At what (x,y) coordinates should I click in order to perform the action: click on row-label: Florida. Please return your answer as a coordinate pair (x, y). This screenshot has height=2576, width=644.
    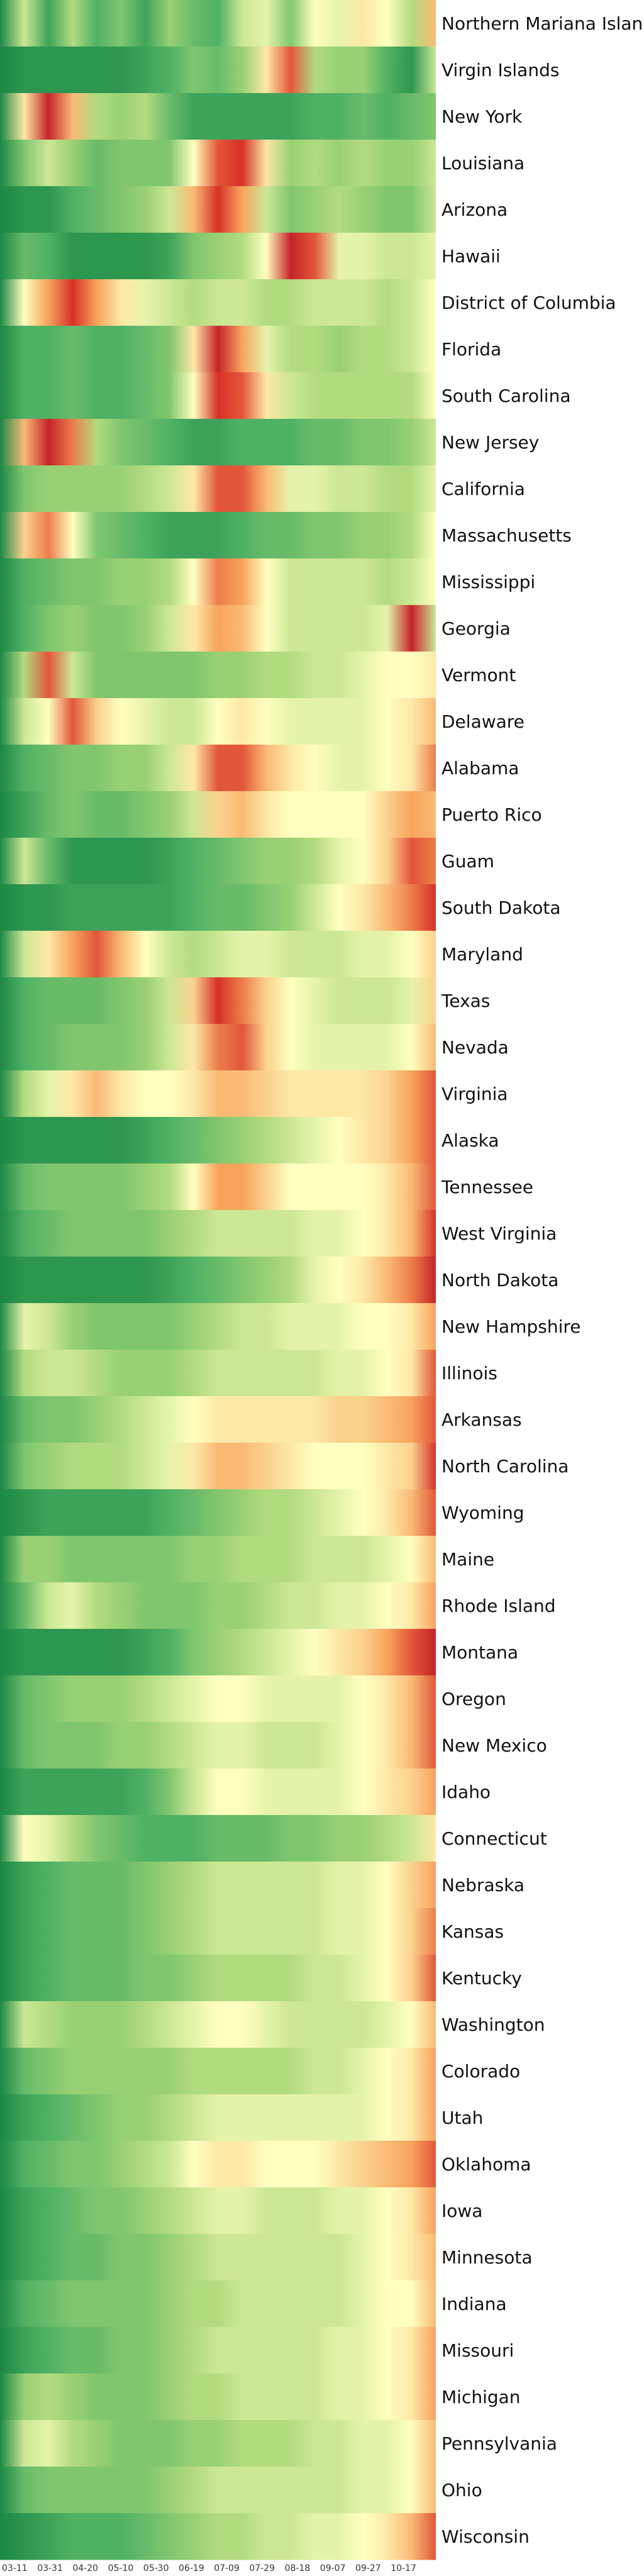
    Looking at the image, I should click on (471, 349).